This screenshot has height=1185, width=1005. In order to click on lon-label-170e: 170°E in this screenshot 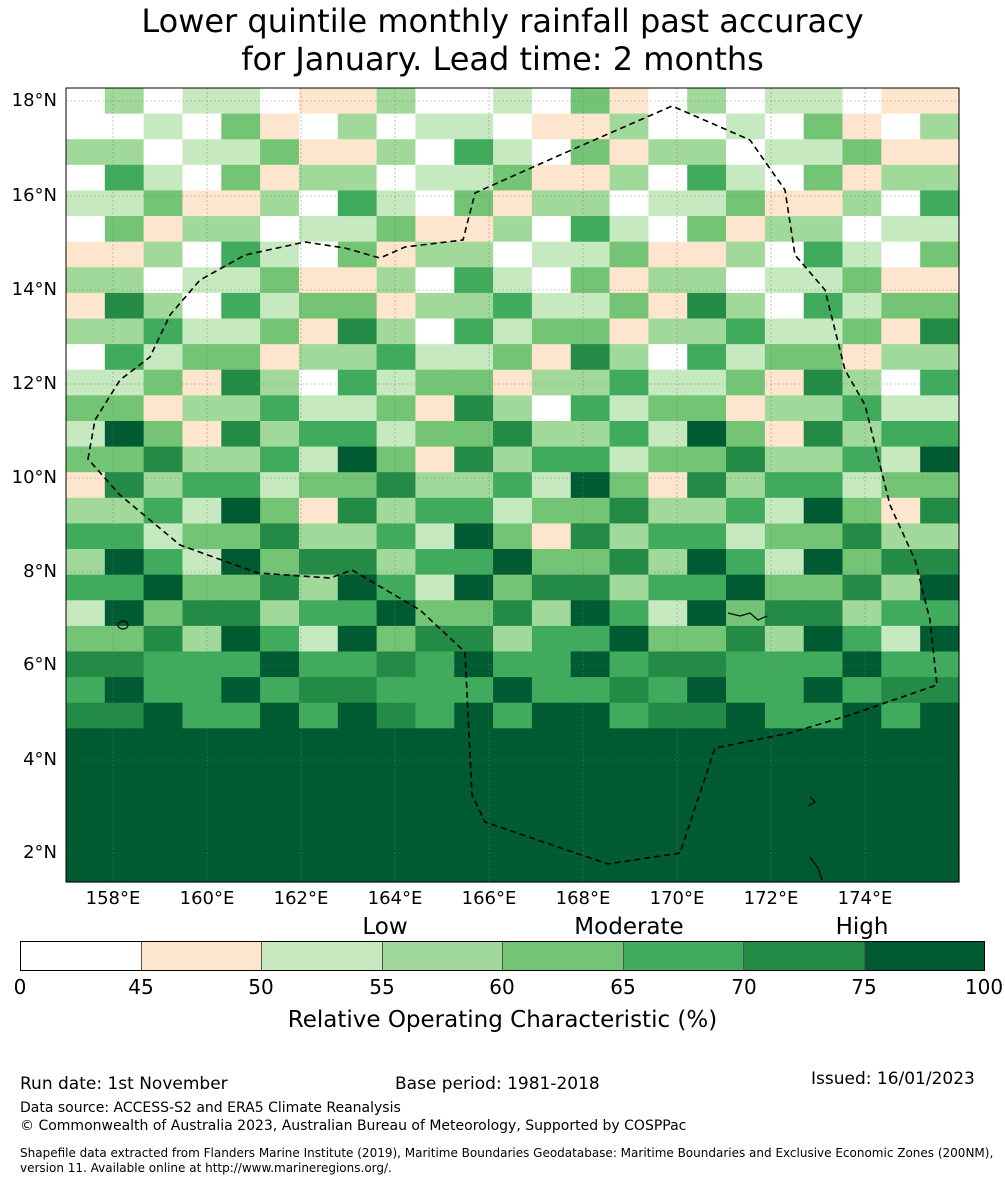, I will do `click(677, 898)`.